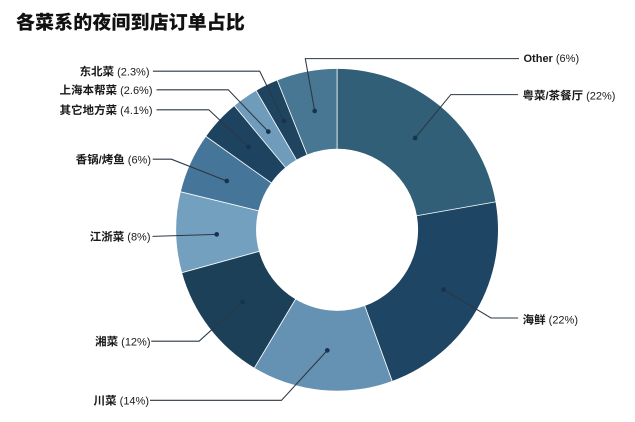 The image size is (635, 422). Describe the element at coordinates (134, 91) in the screenshot. I see `svg-text: (2.6%)` at that location.